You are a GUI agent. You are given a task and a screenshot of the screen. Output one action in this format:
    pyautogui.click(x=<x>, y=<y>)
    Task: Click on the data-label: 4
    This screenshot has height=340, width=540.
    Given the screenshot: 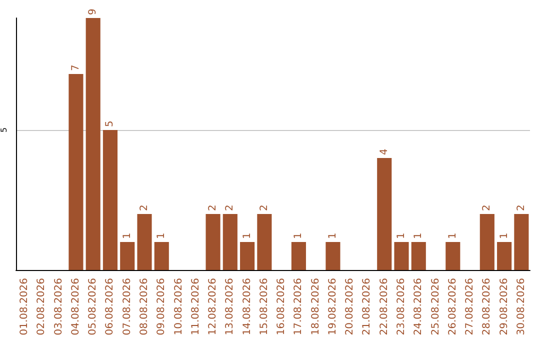 What is the action you would take?
    pyautogui.click(x=384, y=151)
    